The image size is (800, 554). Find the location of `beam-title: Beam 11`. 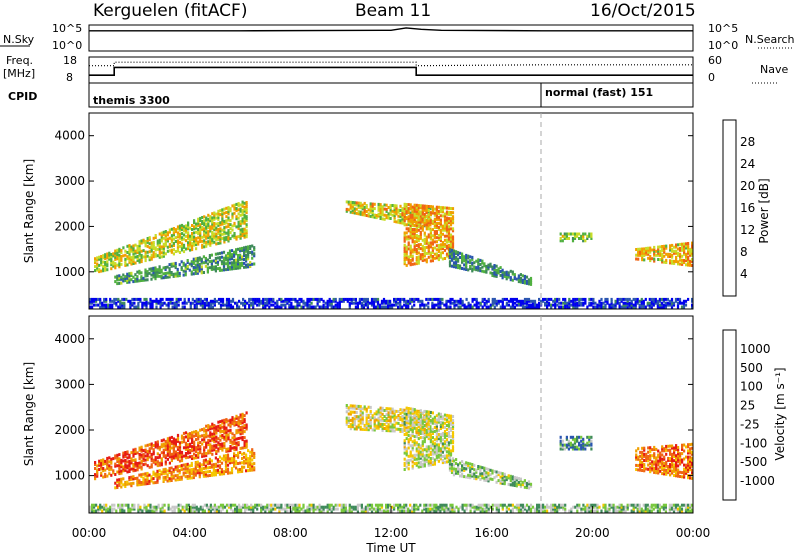

beam-title: Beam 11 is located at coordinates (393, 11).